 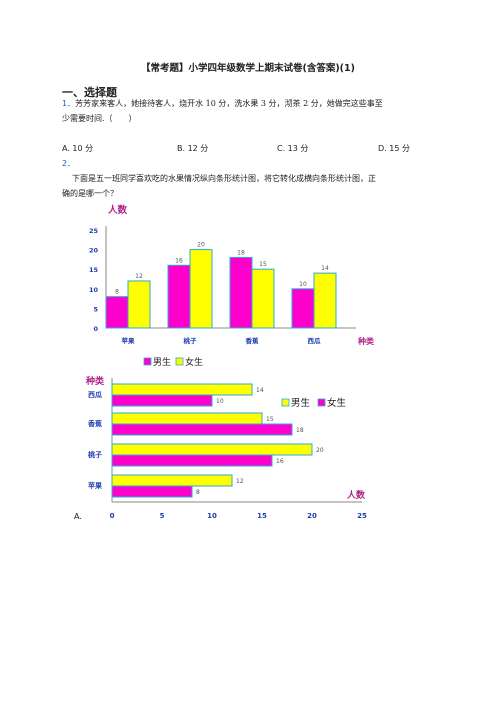 What do you see at coordinates (95, 381) in the screenshot?
I see `y-axis-title: 种类` at bounding box center [95, 381].